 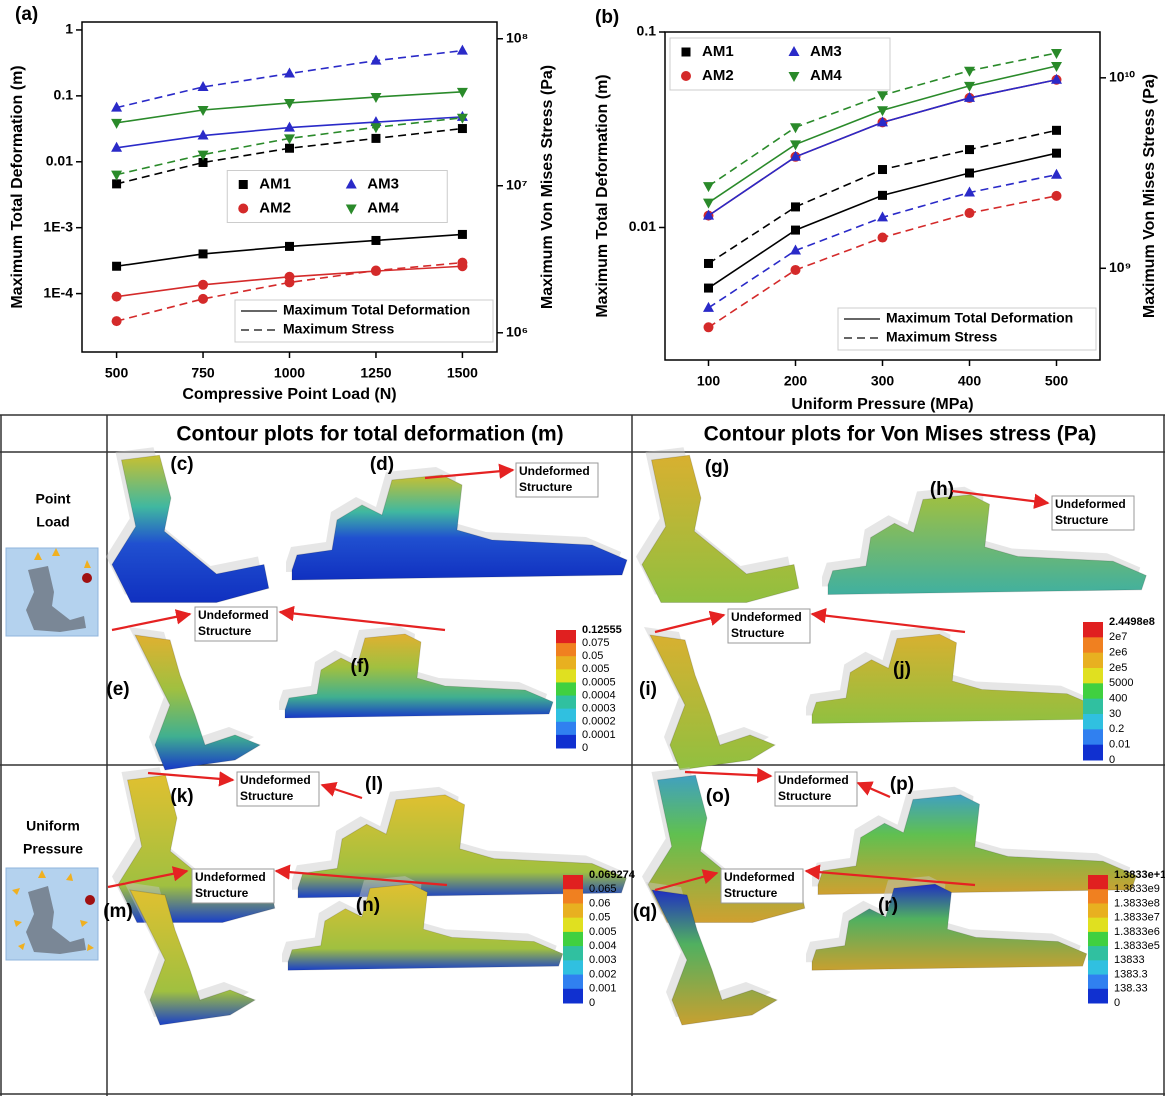 What do you see at coordinates (1137, 918) in the screenshot?
I see `colorbar-label: 1.3833e7` at bounding box center [1137, 918].